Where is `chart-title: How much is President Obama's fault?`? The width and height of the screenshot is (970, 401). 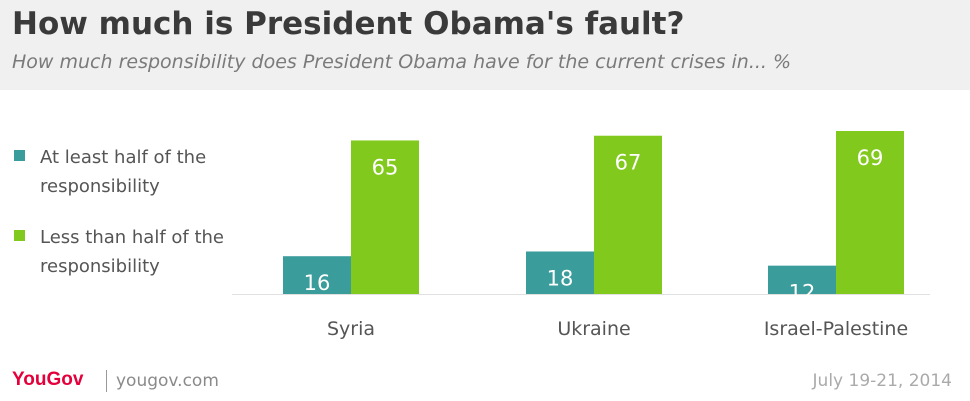 chart-title: How much is President Obama's fault? is located at coordinates (348, 24).